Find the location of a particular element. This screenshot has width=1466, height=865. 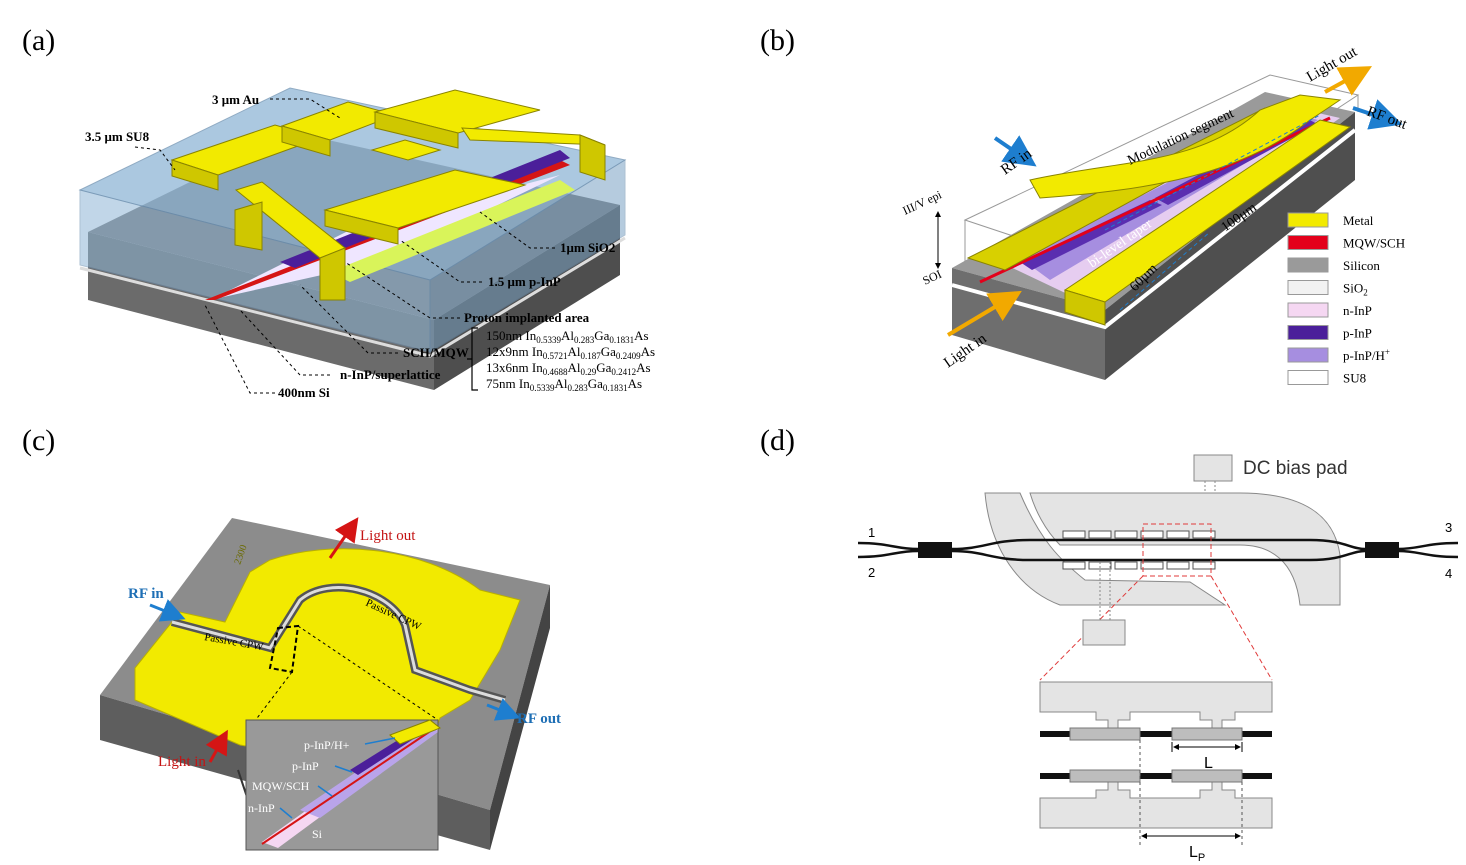

b-legend-label: MQW/SCH is located at coordinates (1374, 243).